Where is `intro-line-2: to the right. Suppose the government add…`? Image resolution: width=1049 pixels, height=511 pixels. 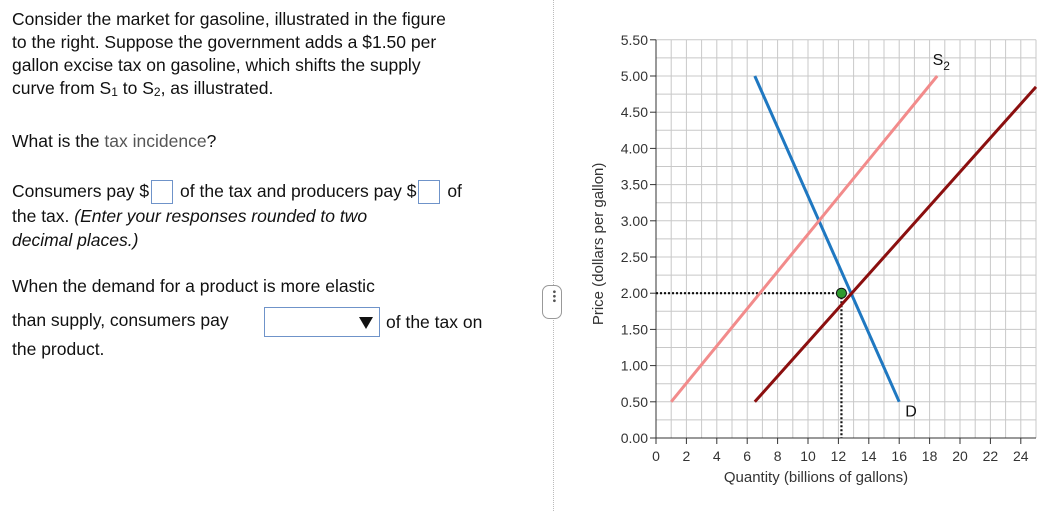 intro-line-2: to the right. Suppose the government add… is located at coordinates (224, 42).